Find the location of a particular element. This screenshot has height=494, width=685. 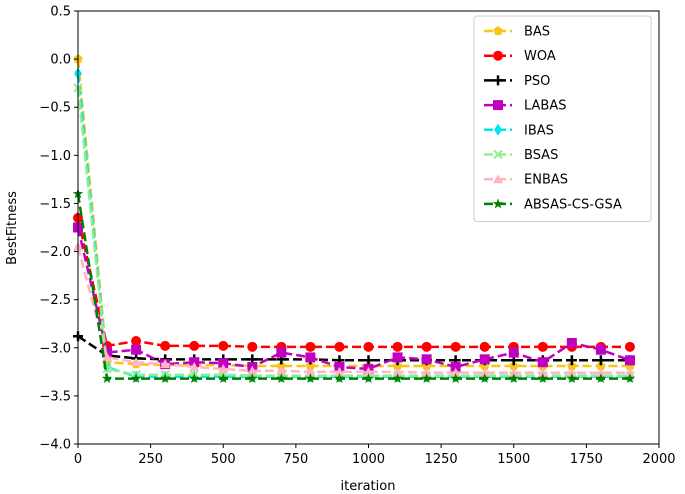

legend-item: LABAS is located at coordinates (525, 106).